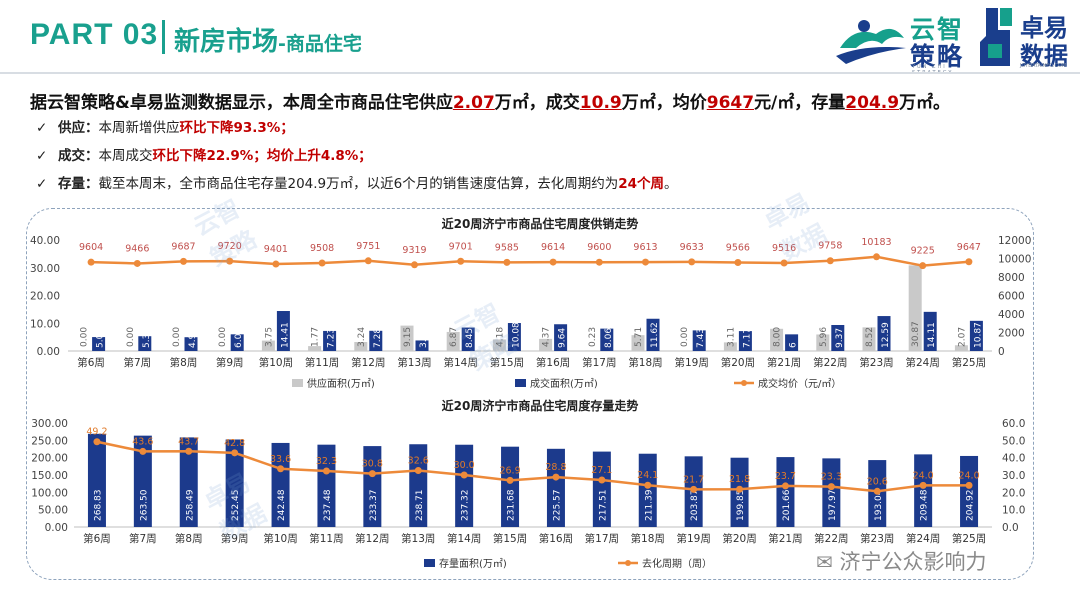  Describe the element at coordinates (183, 246) in the screenshot. I see `chart1-price-label: 9687` at that location.